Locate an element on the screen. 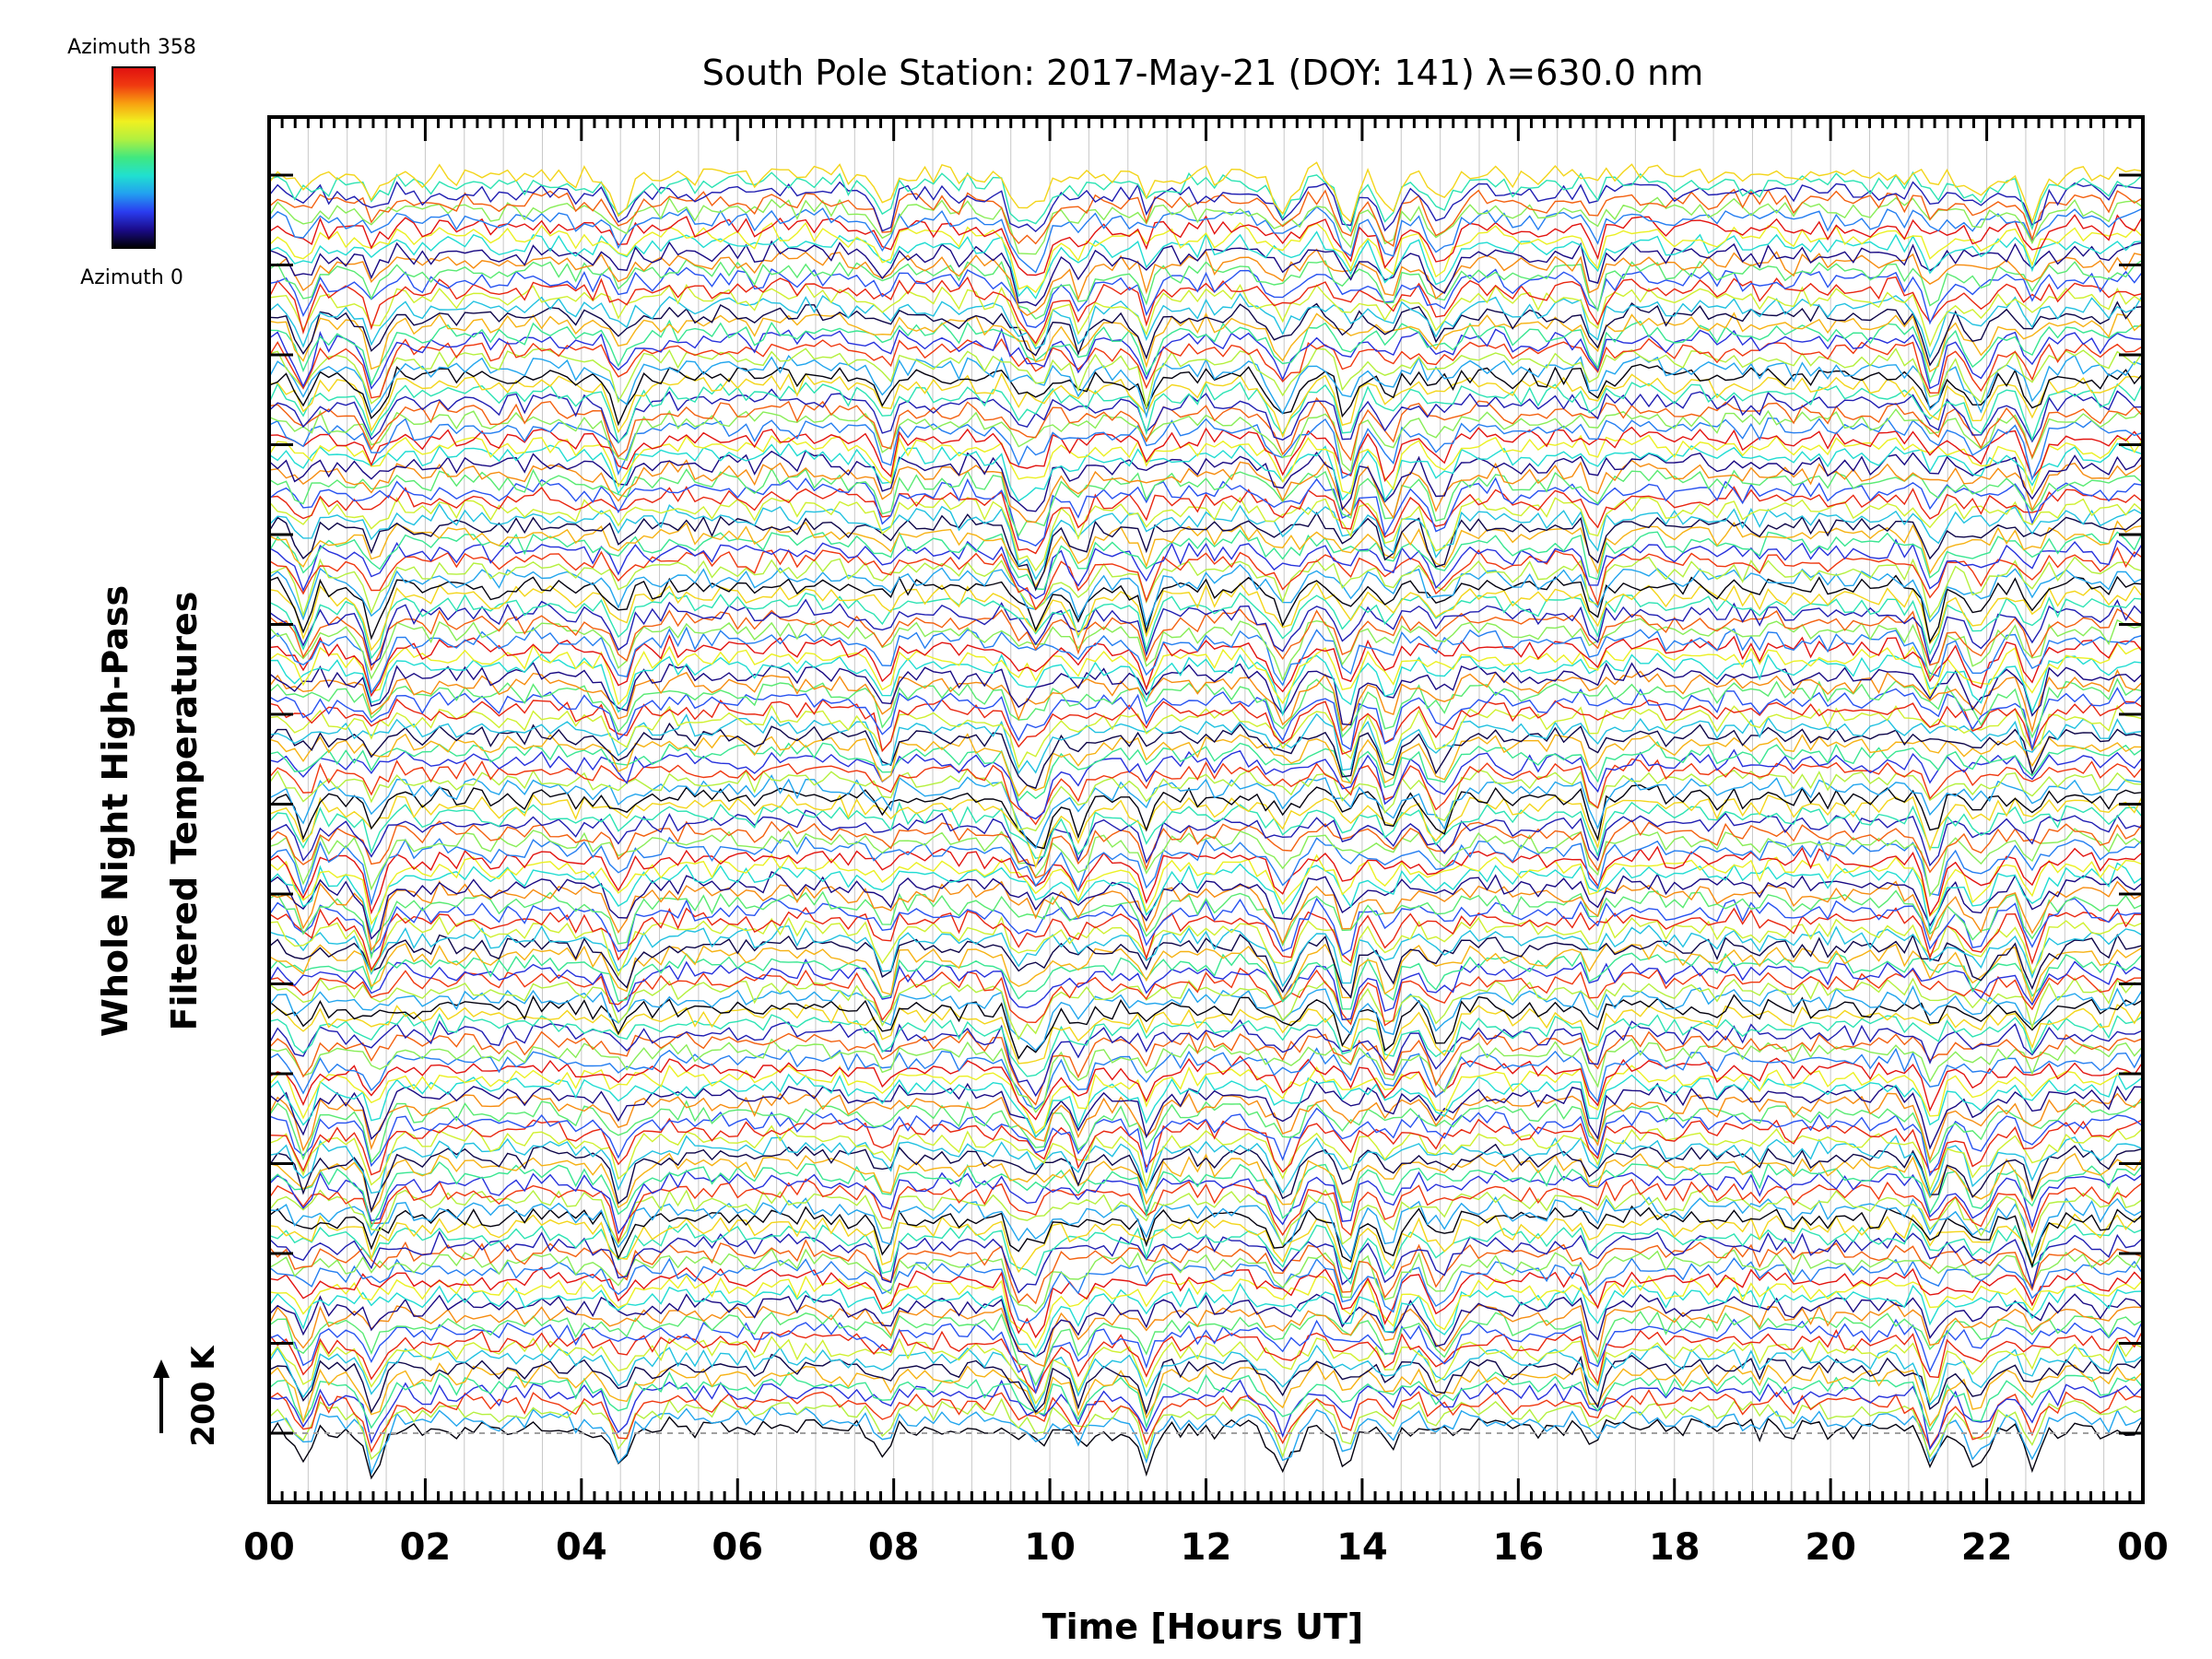  x-tick-labels: 00 02 04 06 08 10 12 14 16 18 20 22 00 is located at coordinates (1206, 1547).